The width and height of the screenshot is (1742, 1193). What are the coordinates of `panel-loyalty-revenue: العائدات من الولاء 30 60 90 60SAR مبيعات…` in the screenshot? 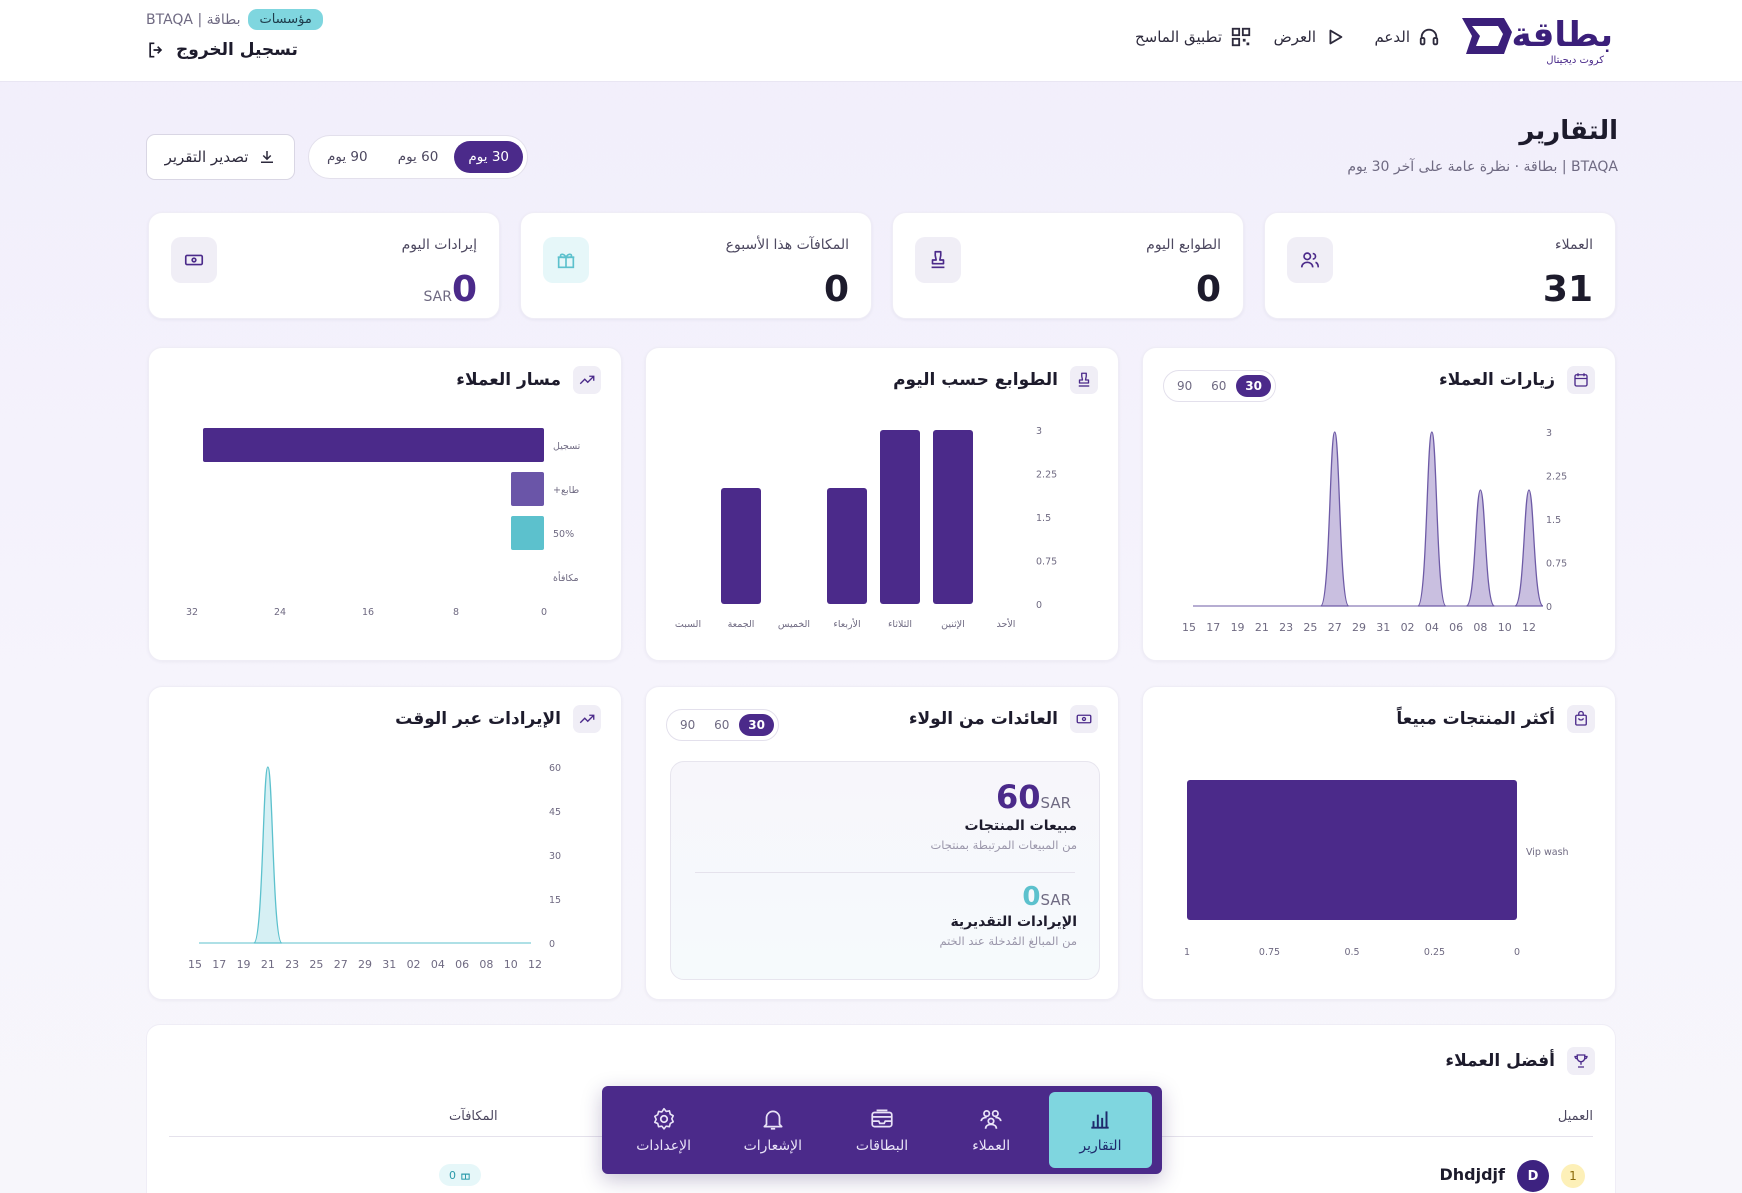 It's located at (882, 843).